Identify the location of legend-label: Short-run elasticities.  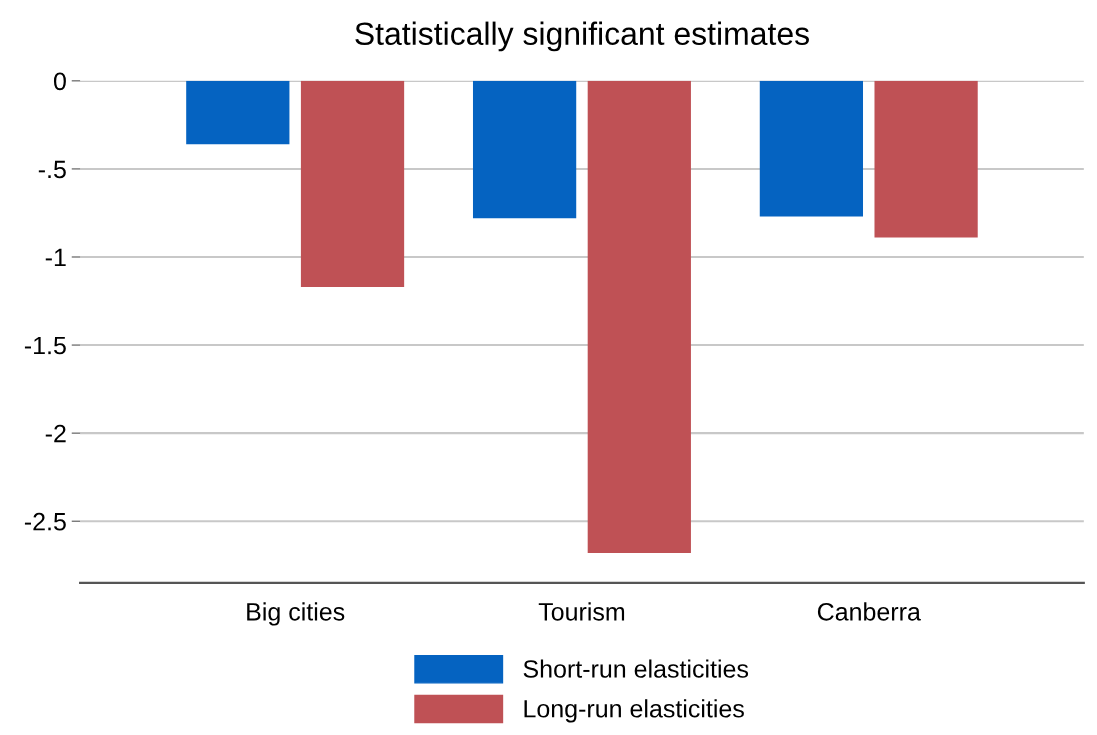
(636, 668).